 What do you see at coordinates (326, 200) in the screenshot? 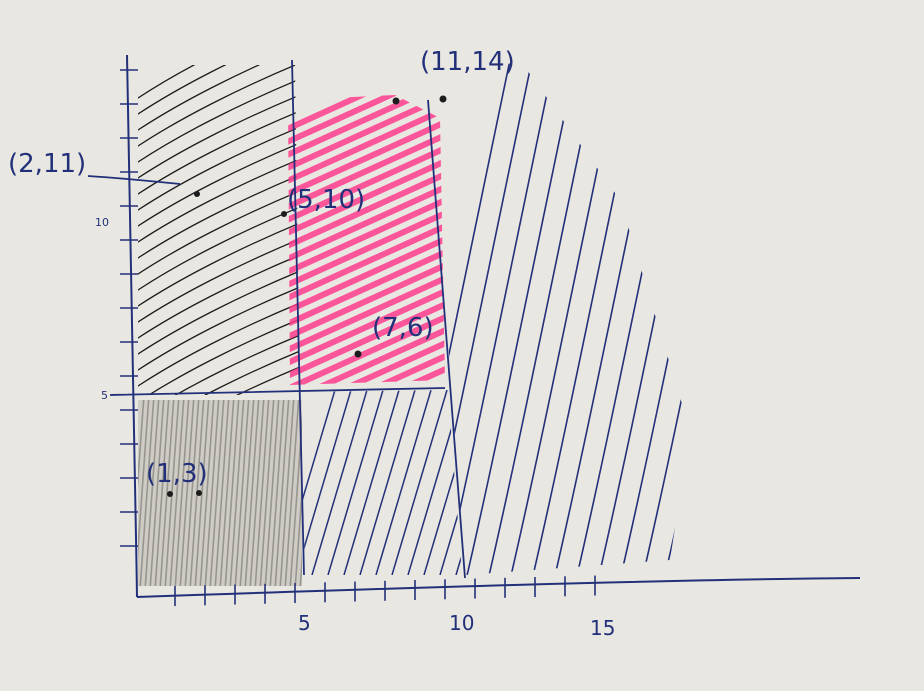
I see `point-label-5-10: (5,10)` at bounding box center [326, 200].